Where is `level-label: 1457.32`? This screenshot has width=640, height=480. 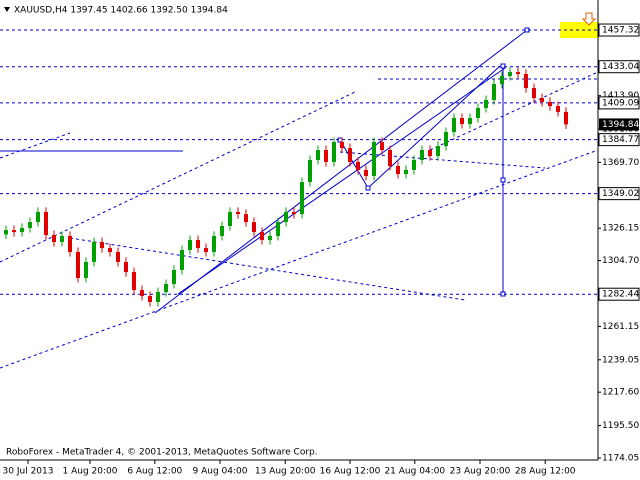 level-label: 1457.32 is located at coordinates (620, 31).